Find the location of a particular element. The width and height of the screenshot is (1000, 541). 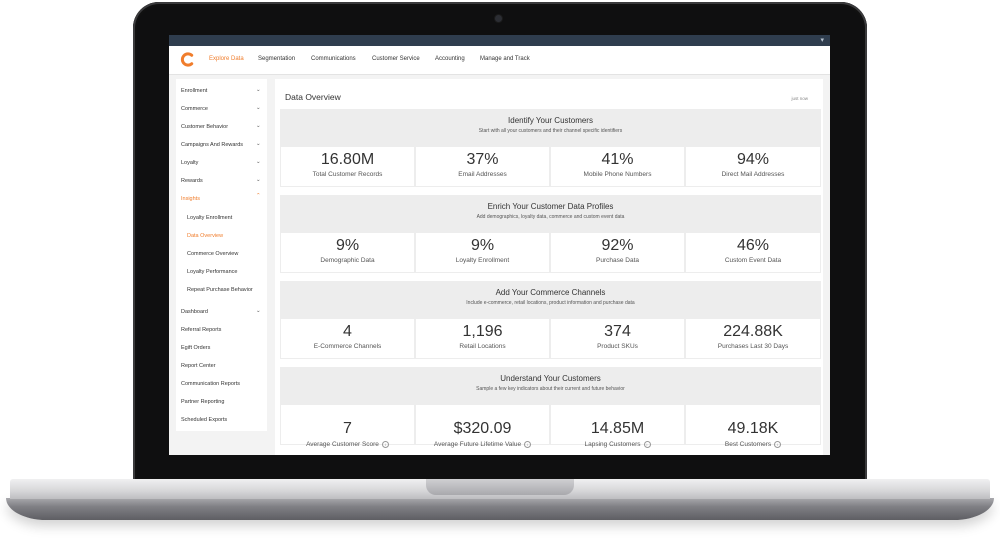

sidebar-item-dashboard: Dashboard is located at coordinates (194, 312).